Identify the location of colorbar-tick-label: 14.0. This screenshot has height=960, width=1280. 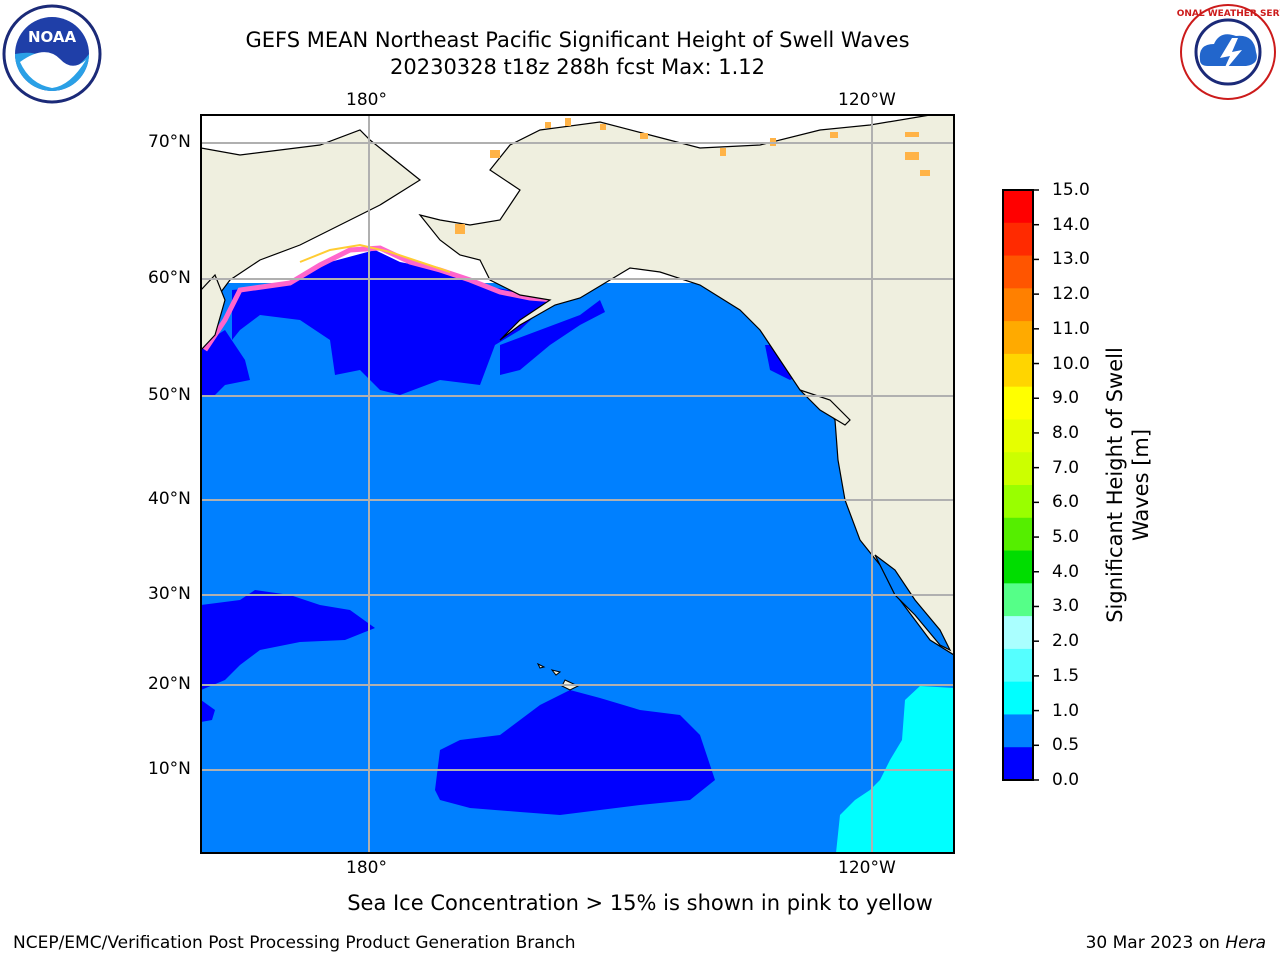
(1071, 224).